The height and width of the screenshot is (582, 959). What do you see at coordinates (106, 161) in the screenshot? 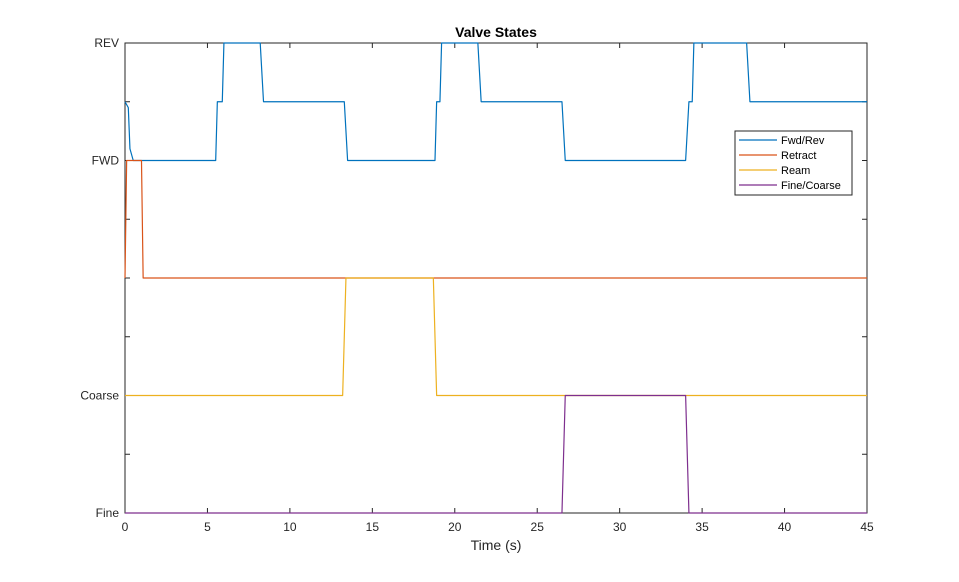
I see `y-tick-label: FWD` at bounding box center [106, 161].